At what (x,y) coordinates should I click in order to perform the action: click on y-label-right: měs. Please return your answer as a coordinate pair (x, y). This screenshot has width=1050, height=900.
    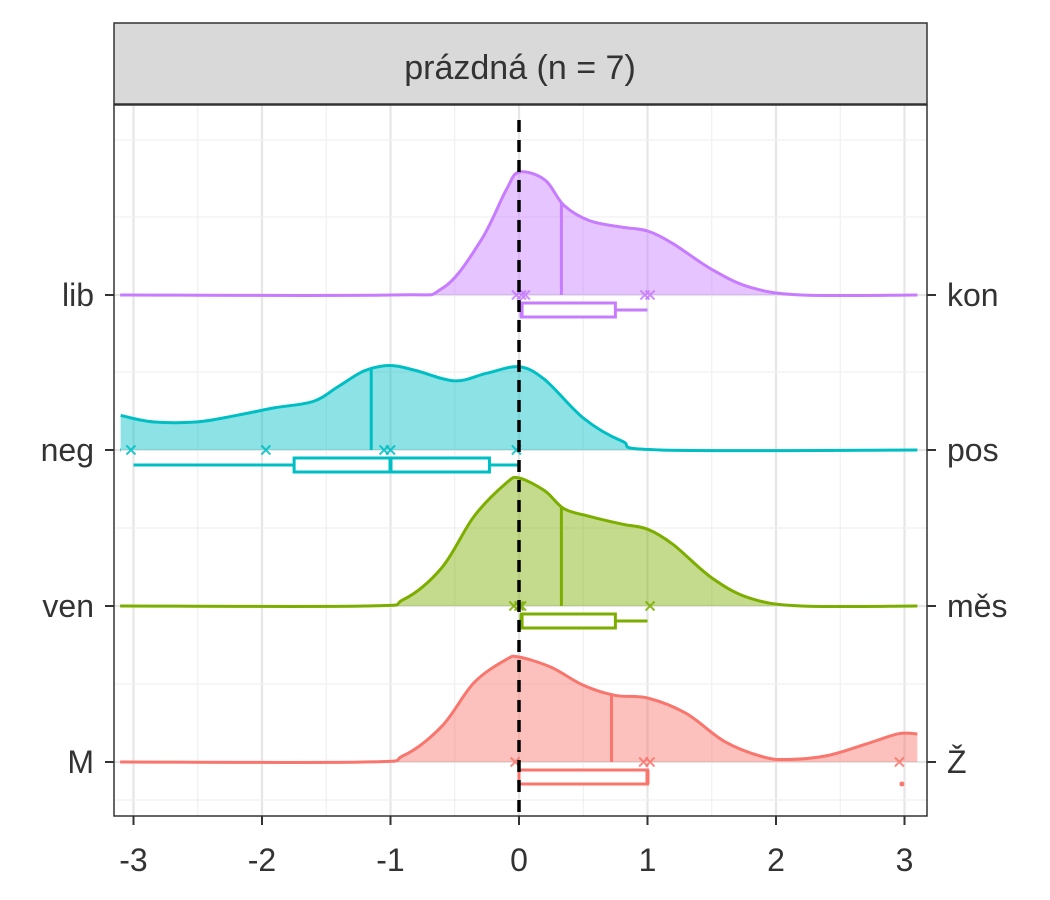
    Looking at the image, I should click on (977, 606).